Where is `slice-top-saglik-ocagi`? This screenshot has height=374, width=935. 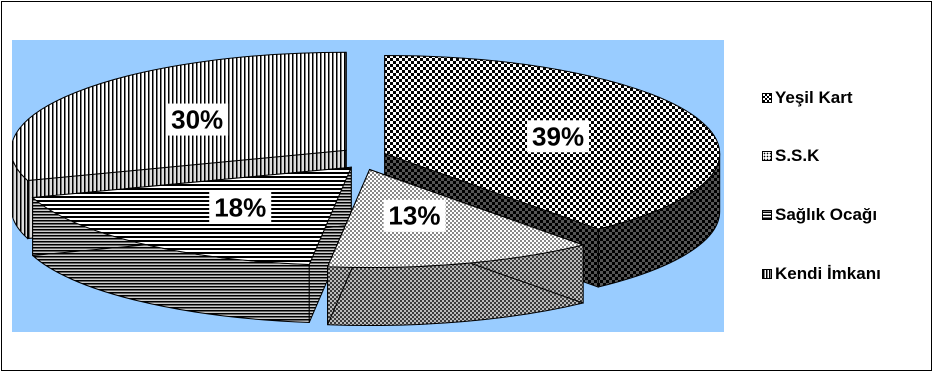 slice-top-saglik-ocagi is located at coordinates (192, 215).